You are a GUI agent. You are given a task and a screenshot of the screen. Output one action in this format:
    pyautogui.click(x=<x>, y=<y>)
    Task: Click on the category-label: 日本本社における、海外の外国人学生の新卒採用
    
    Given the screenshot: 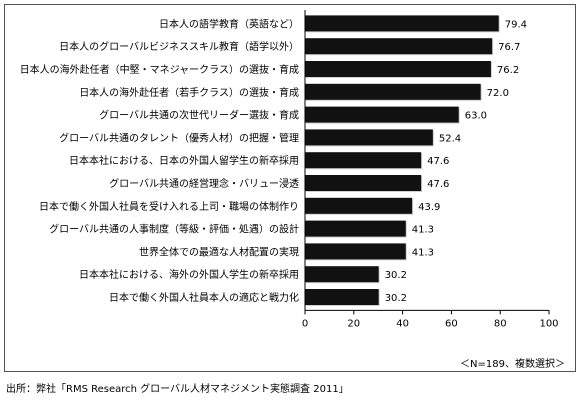 What is the action you would take?
    pyautogui.click(x=189, y=274)
    